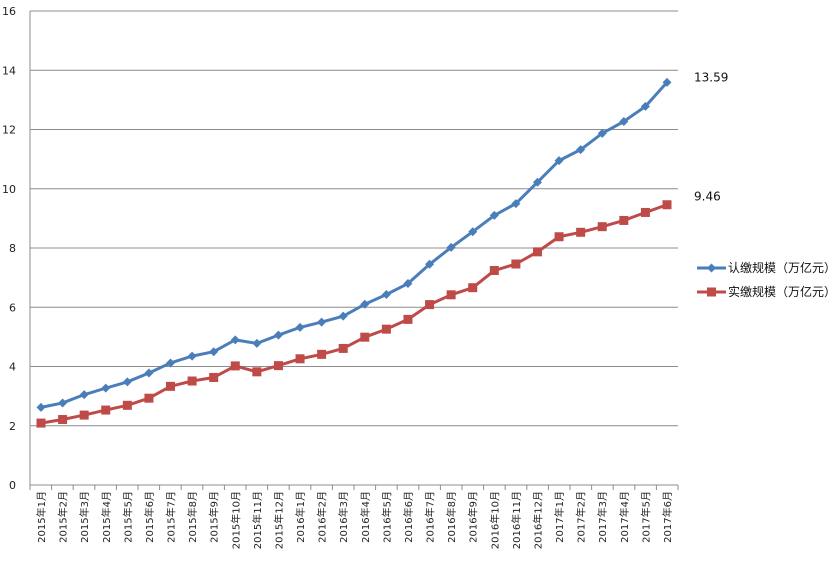 This screenshot has width=840, height=563. Describe the element at coordinates (766, 279) in the screenshot. I see `legend: 认缴规模（万亿元） 实缴规模（万亿元）` at that location.